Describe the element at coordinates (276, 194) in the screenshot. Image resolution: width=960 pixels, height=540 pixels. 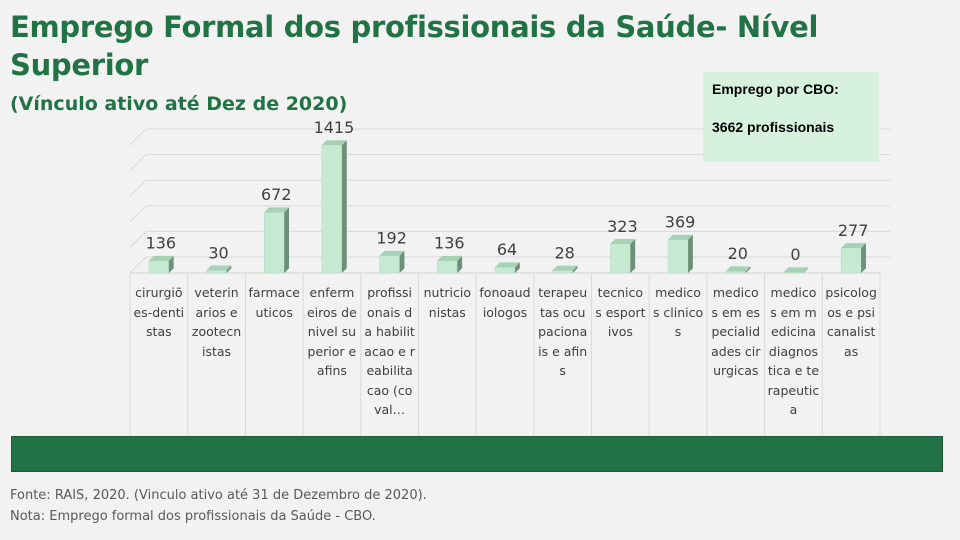
I see `data-label: 672` at that location.